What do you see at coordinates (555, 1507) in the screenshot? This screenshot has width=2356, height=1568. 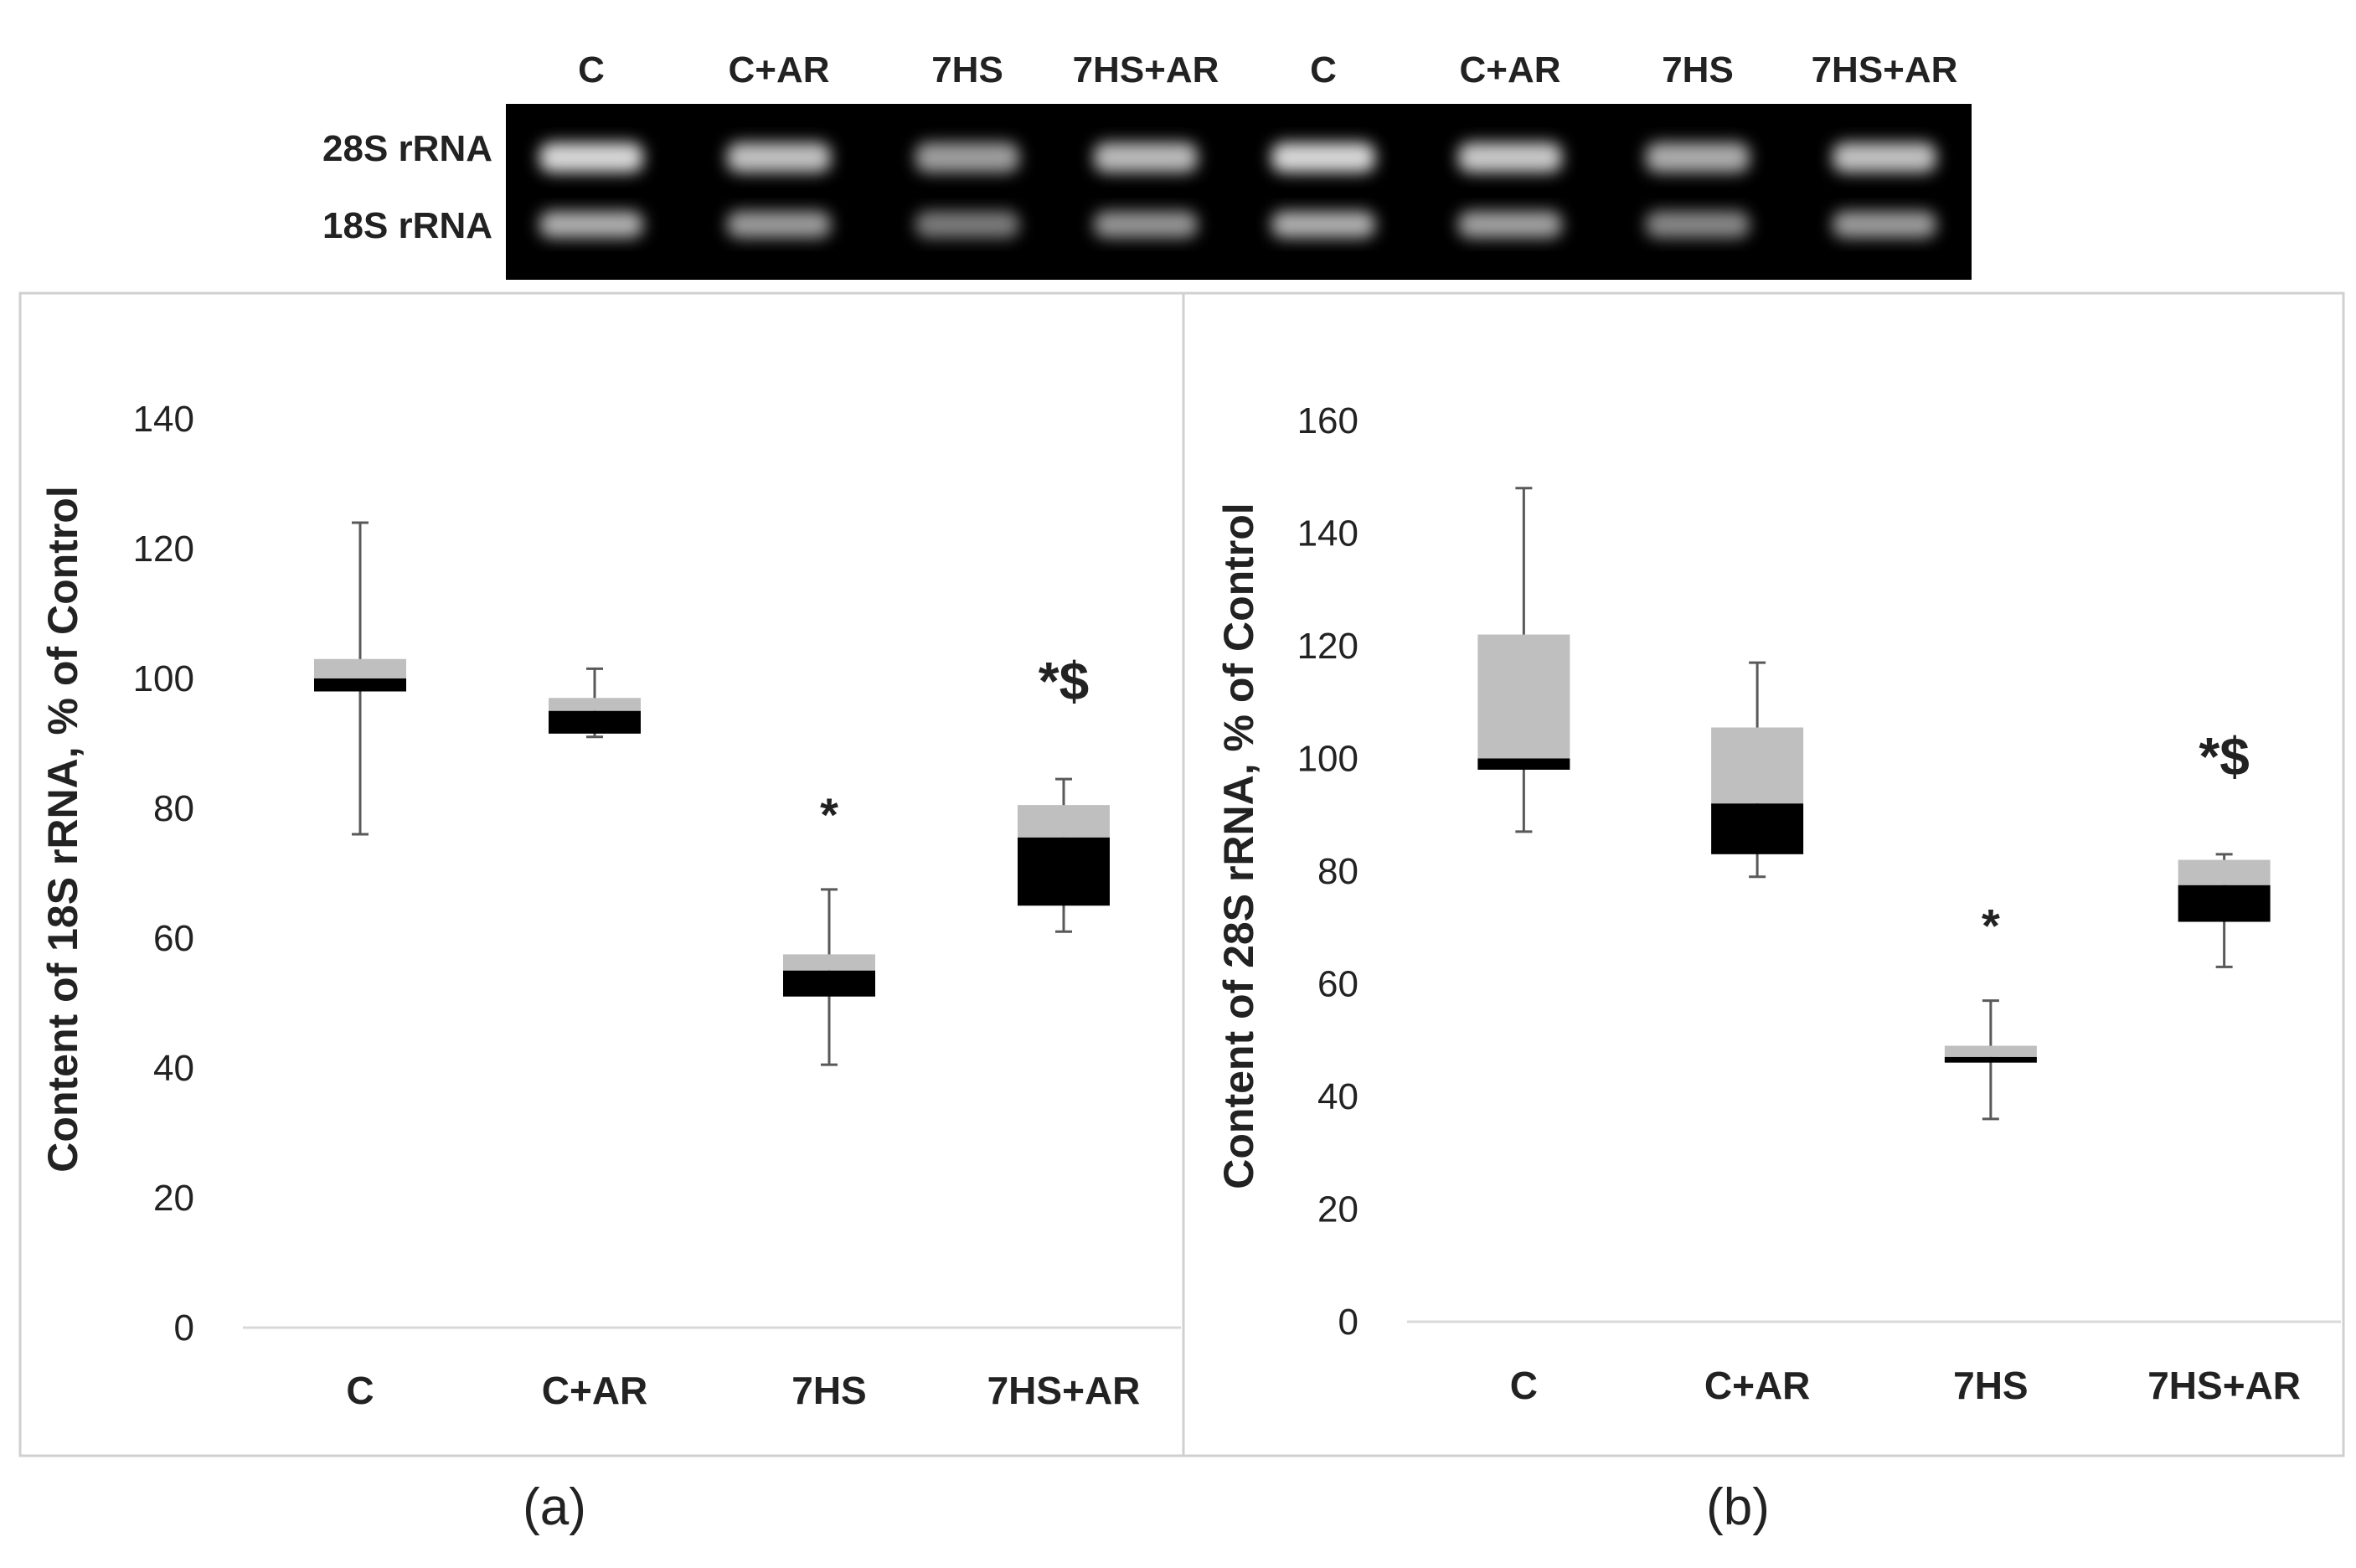 I see `panel-label-a: (a)` at bounding box center [555, 1507].